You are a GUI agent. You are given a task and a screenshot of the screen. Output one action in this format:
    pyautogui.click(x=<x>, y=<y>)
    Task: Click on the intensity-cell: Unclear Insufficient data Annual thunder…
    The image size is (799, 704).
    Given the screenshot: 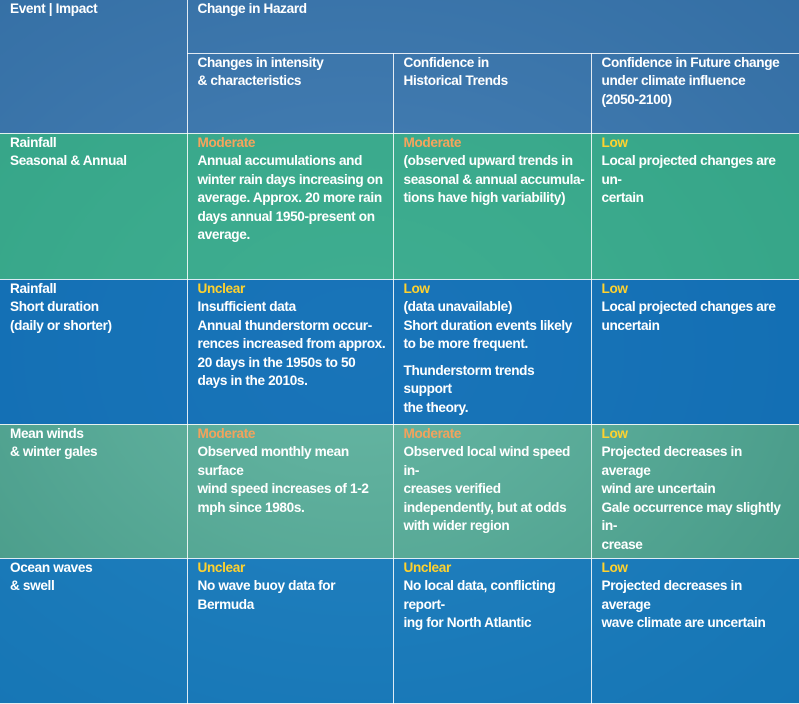 What is the action you would take?
    pyautogui.click(x=290, y=351)
    